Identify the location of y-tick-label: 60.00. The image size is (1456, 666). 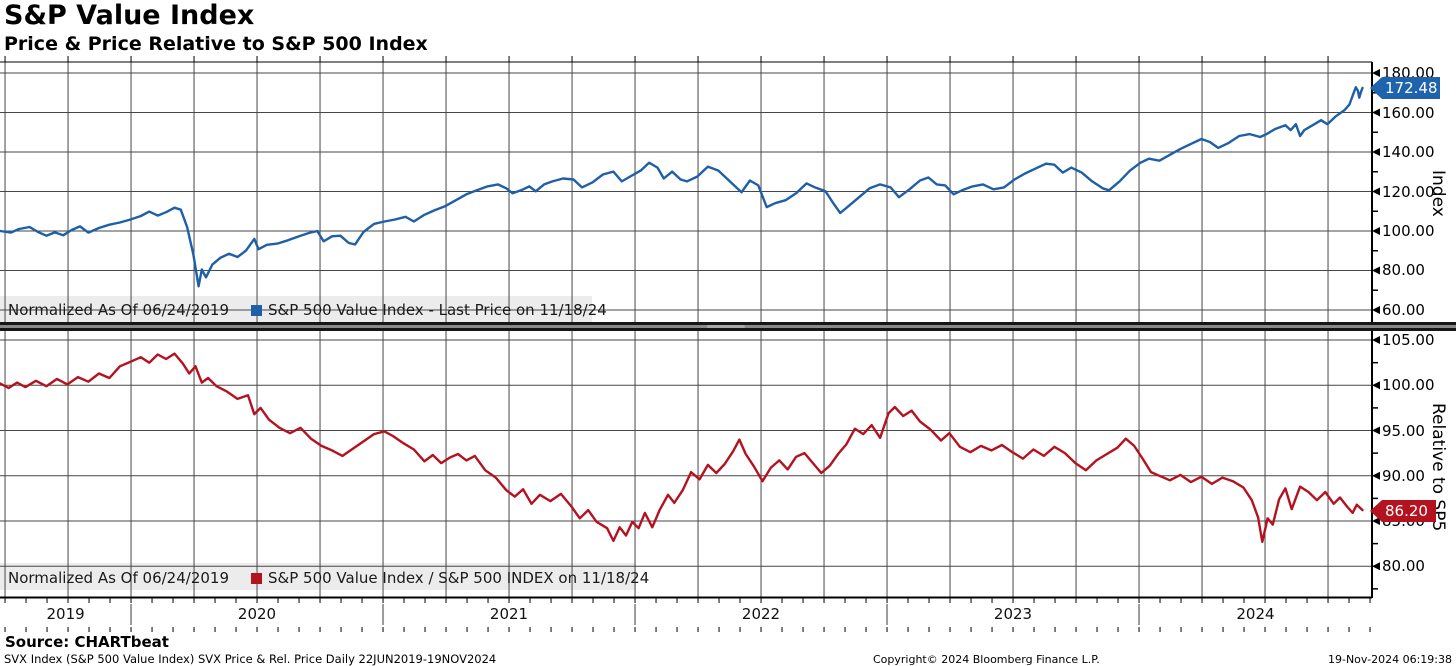
(1403, 309).